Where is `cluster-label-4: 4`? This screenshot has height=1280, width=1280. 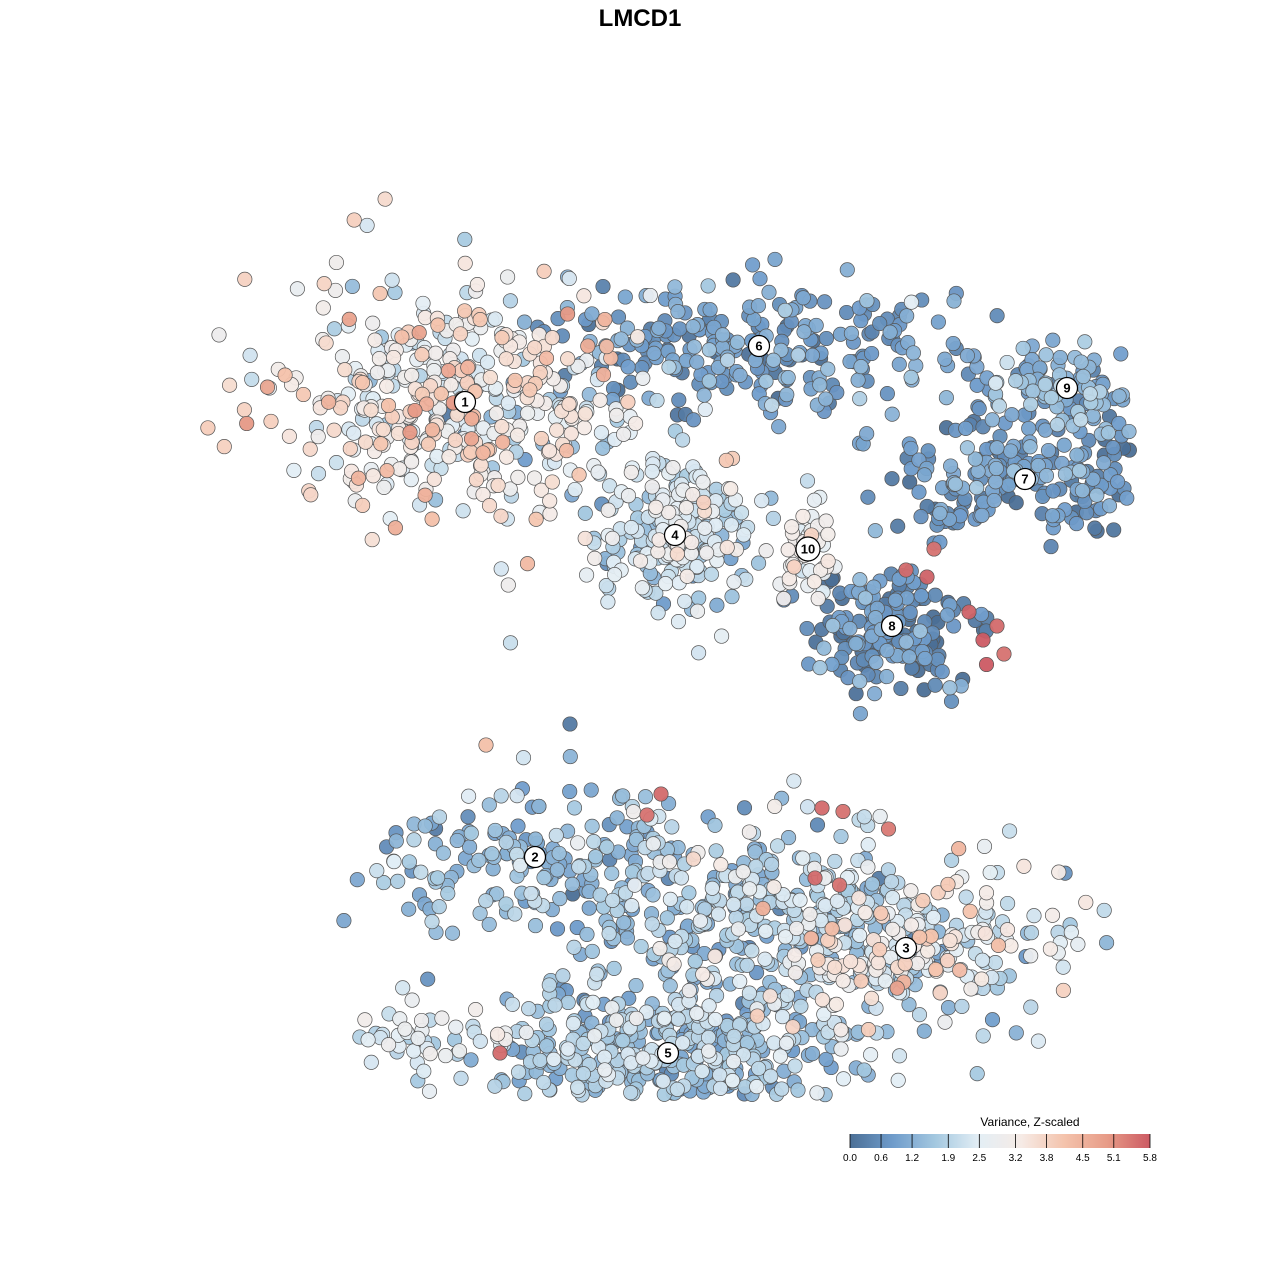 cluster-label-4: 4 is located at coordinates (675, 535).